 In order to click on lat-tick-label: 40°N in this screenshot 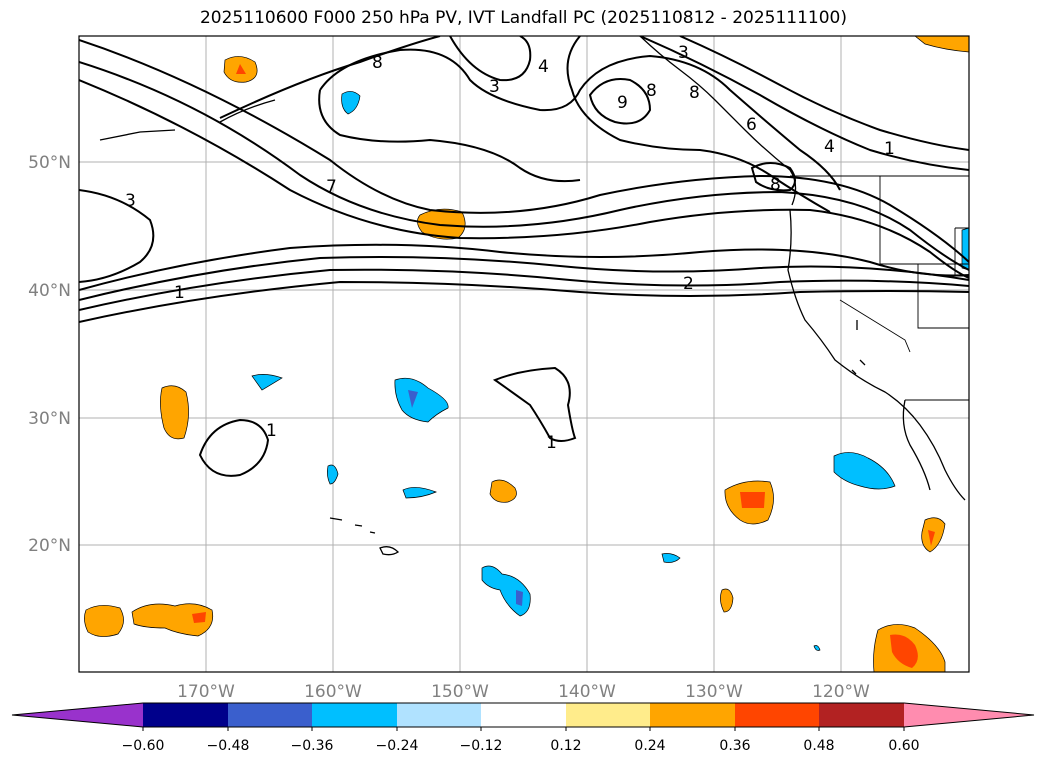, I will do `click(49, 291)`.